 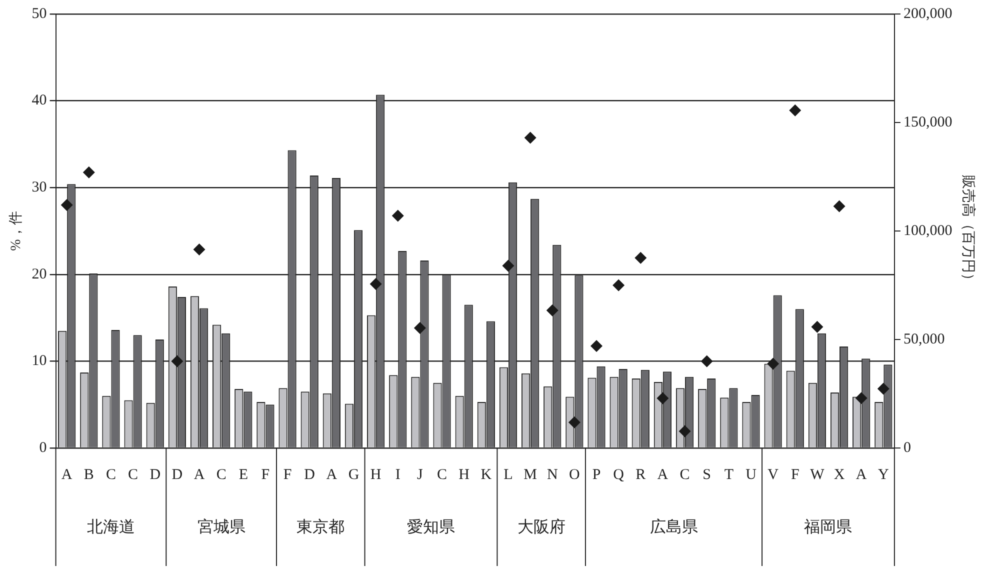 What do you see at coordinates (751, 474) in the screenshot?
I see `x-tick-label: U` at bounding box center [751, 474].